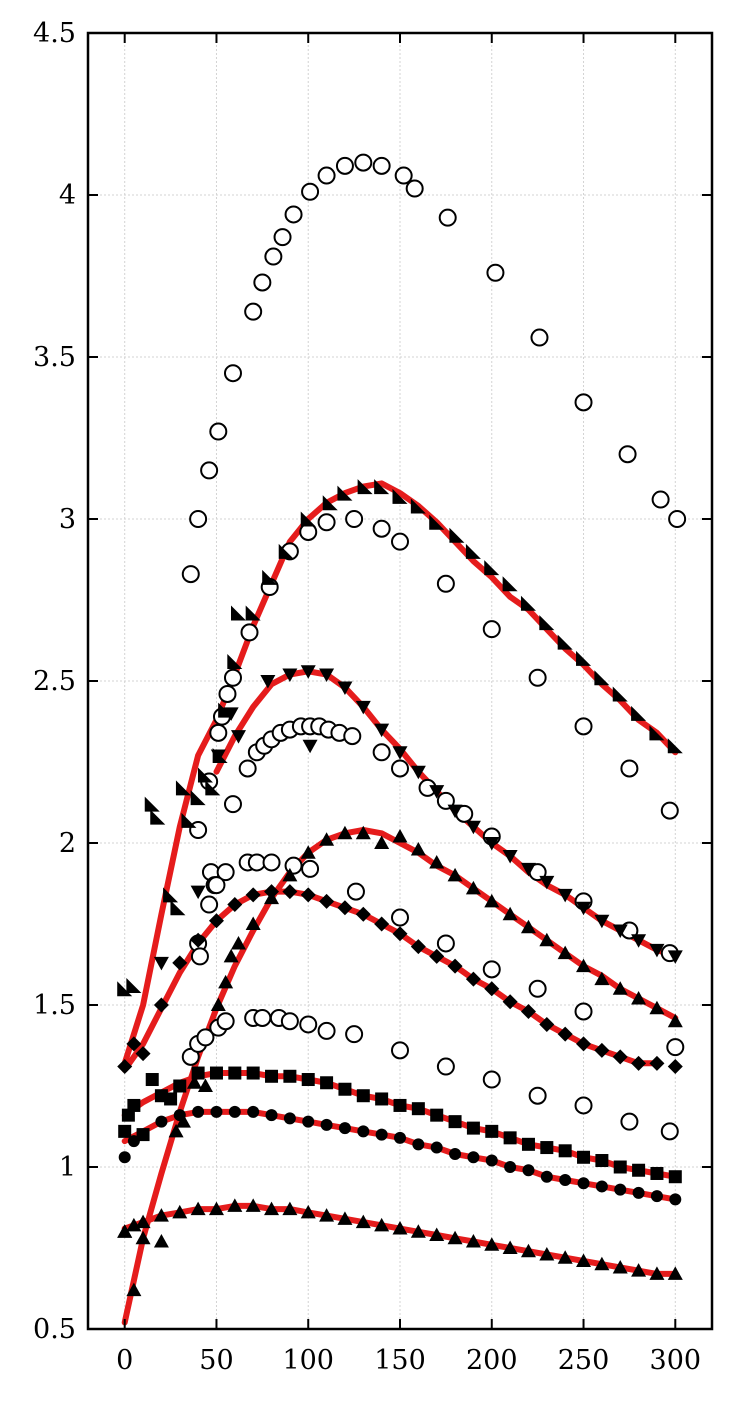 This screenshot has width=747, height=1407. Describe the element at coordinates (67, 519) in the screenshot. I see `y-tick-label: 3` at that location.